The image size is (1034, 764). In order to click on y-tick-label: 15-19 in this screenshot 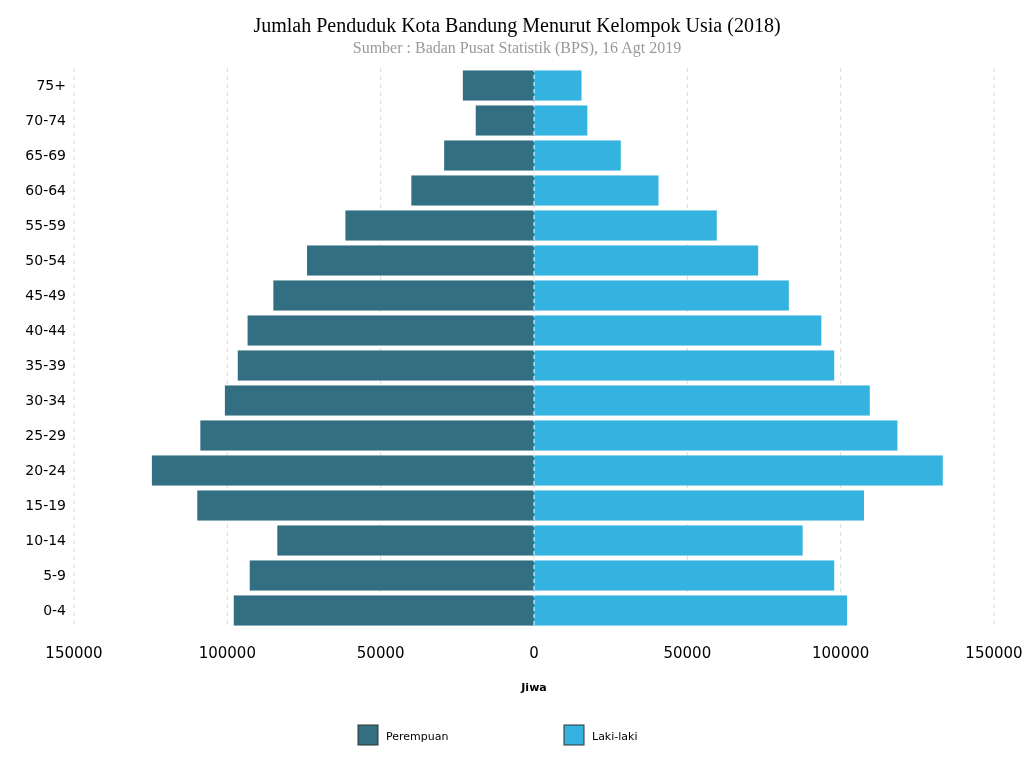, I will do `click(45, 505)`.